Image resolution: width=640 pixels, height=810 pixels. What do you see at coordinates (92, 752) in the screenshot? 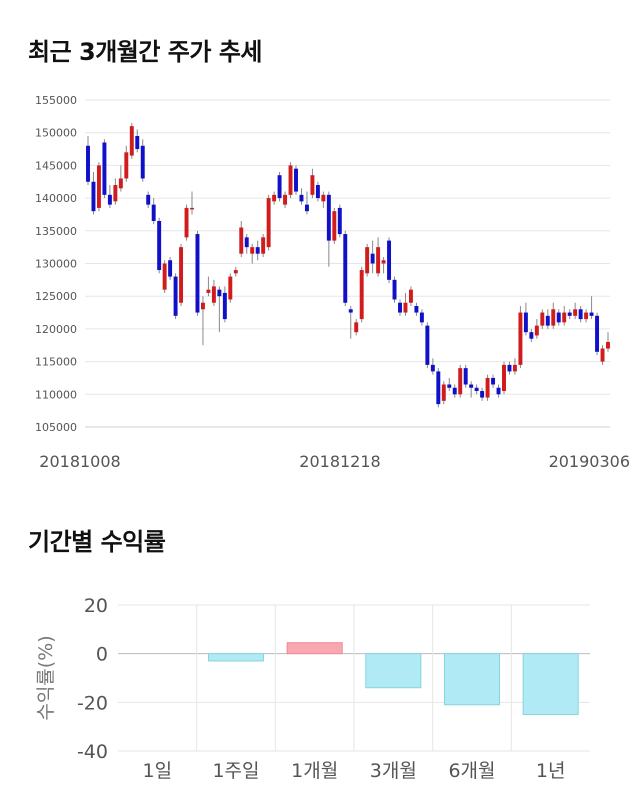
I see `returns-y-tick-label: -40` at bounding box center [92, 752].